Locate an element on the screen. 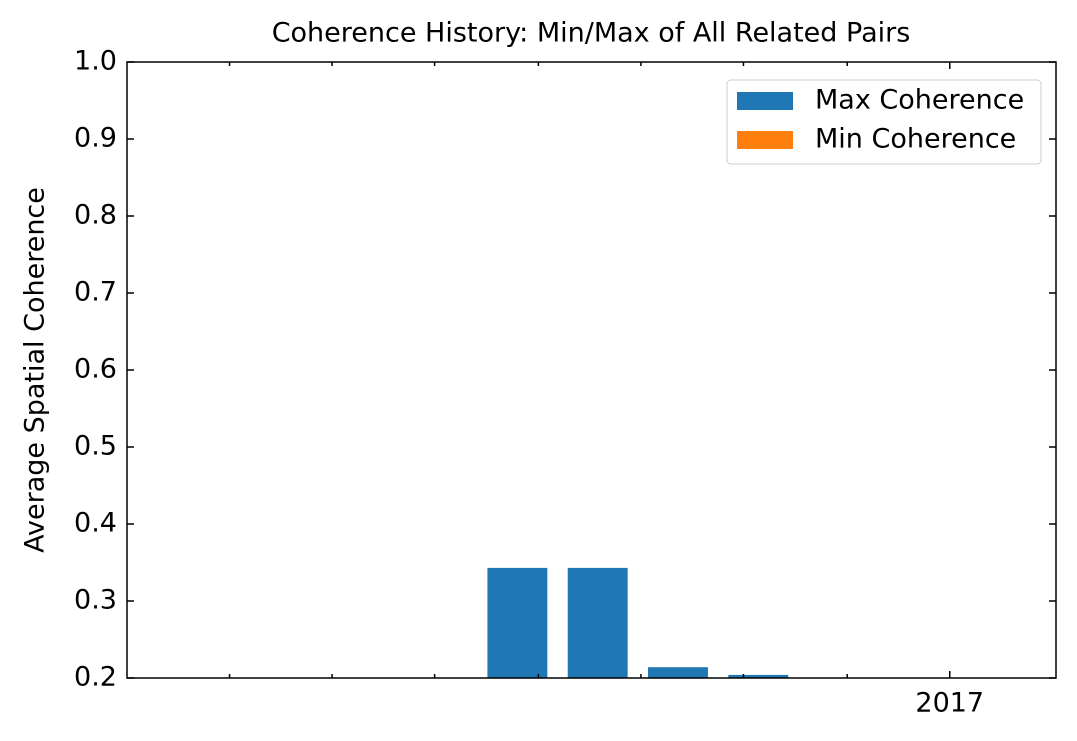 This screenshot has width=1077, height=741. y-tick-label: 0.3 is located at coordinates (95, 600).